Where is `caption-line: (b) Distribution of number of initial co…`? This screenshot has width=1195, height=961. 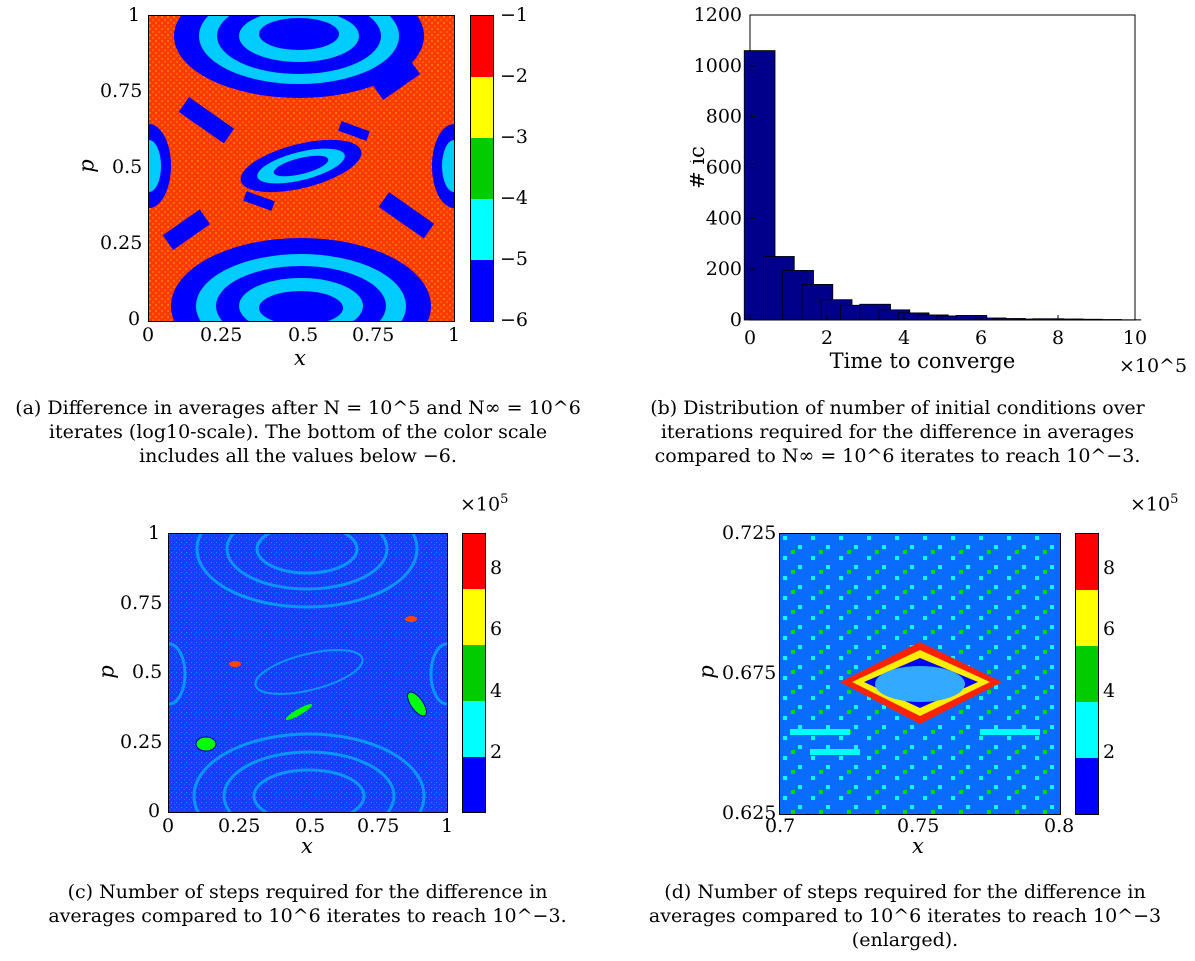
caption-line: (b) Distribution of number of initial co… is located at coordinates (897, 408).